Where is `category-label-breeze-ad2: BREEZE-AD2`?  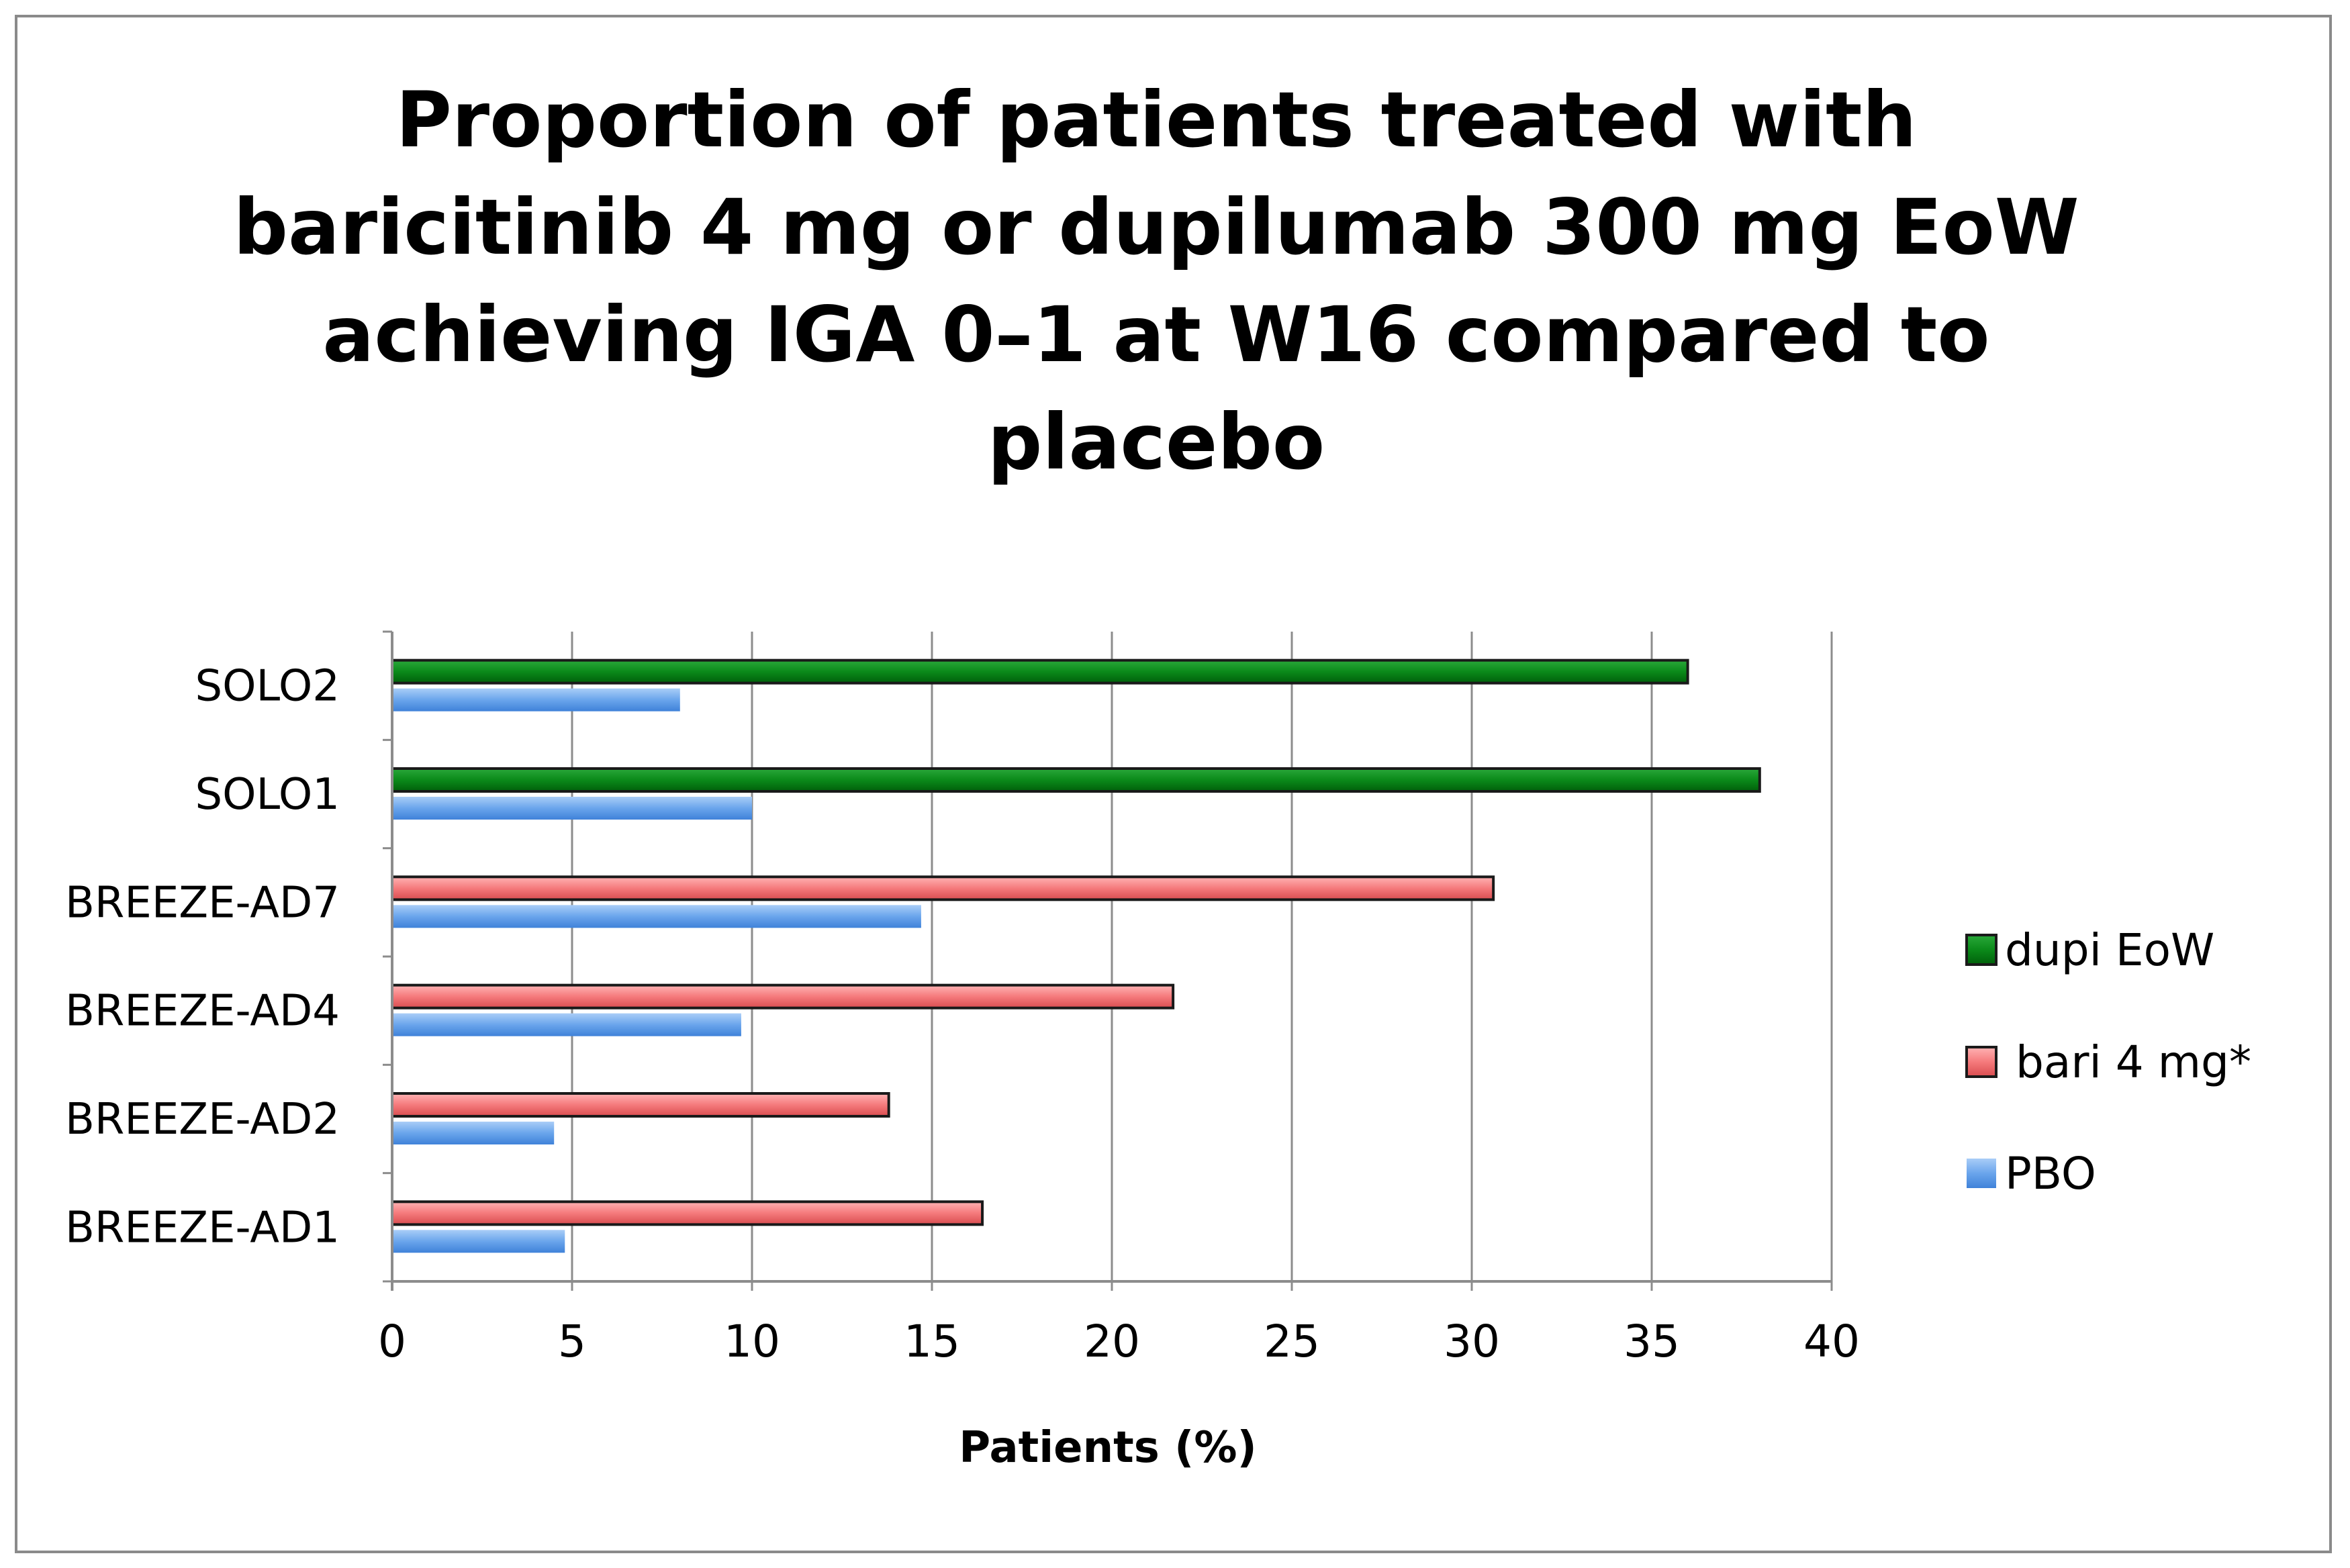 category-label-breeze-ad2: BREEZE-AD2 is located at coordinates (202, 1120).